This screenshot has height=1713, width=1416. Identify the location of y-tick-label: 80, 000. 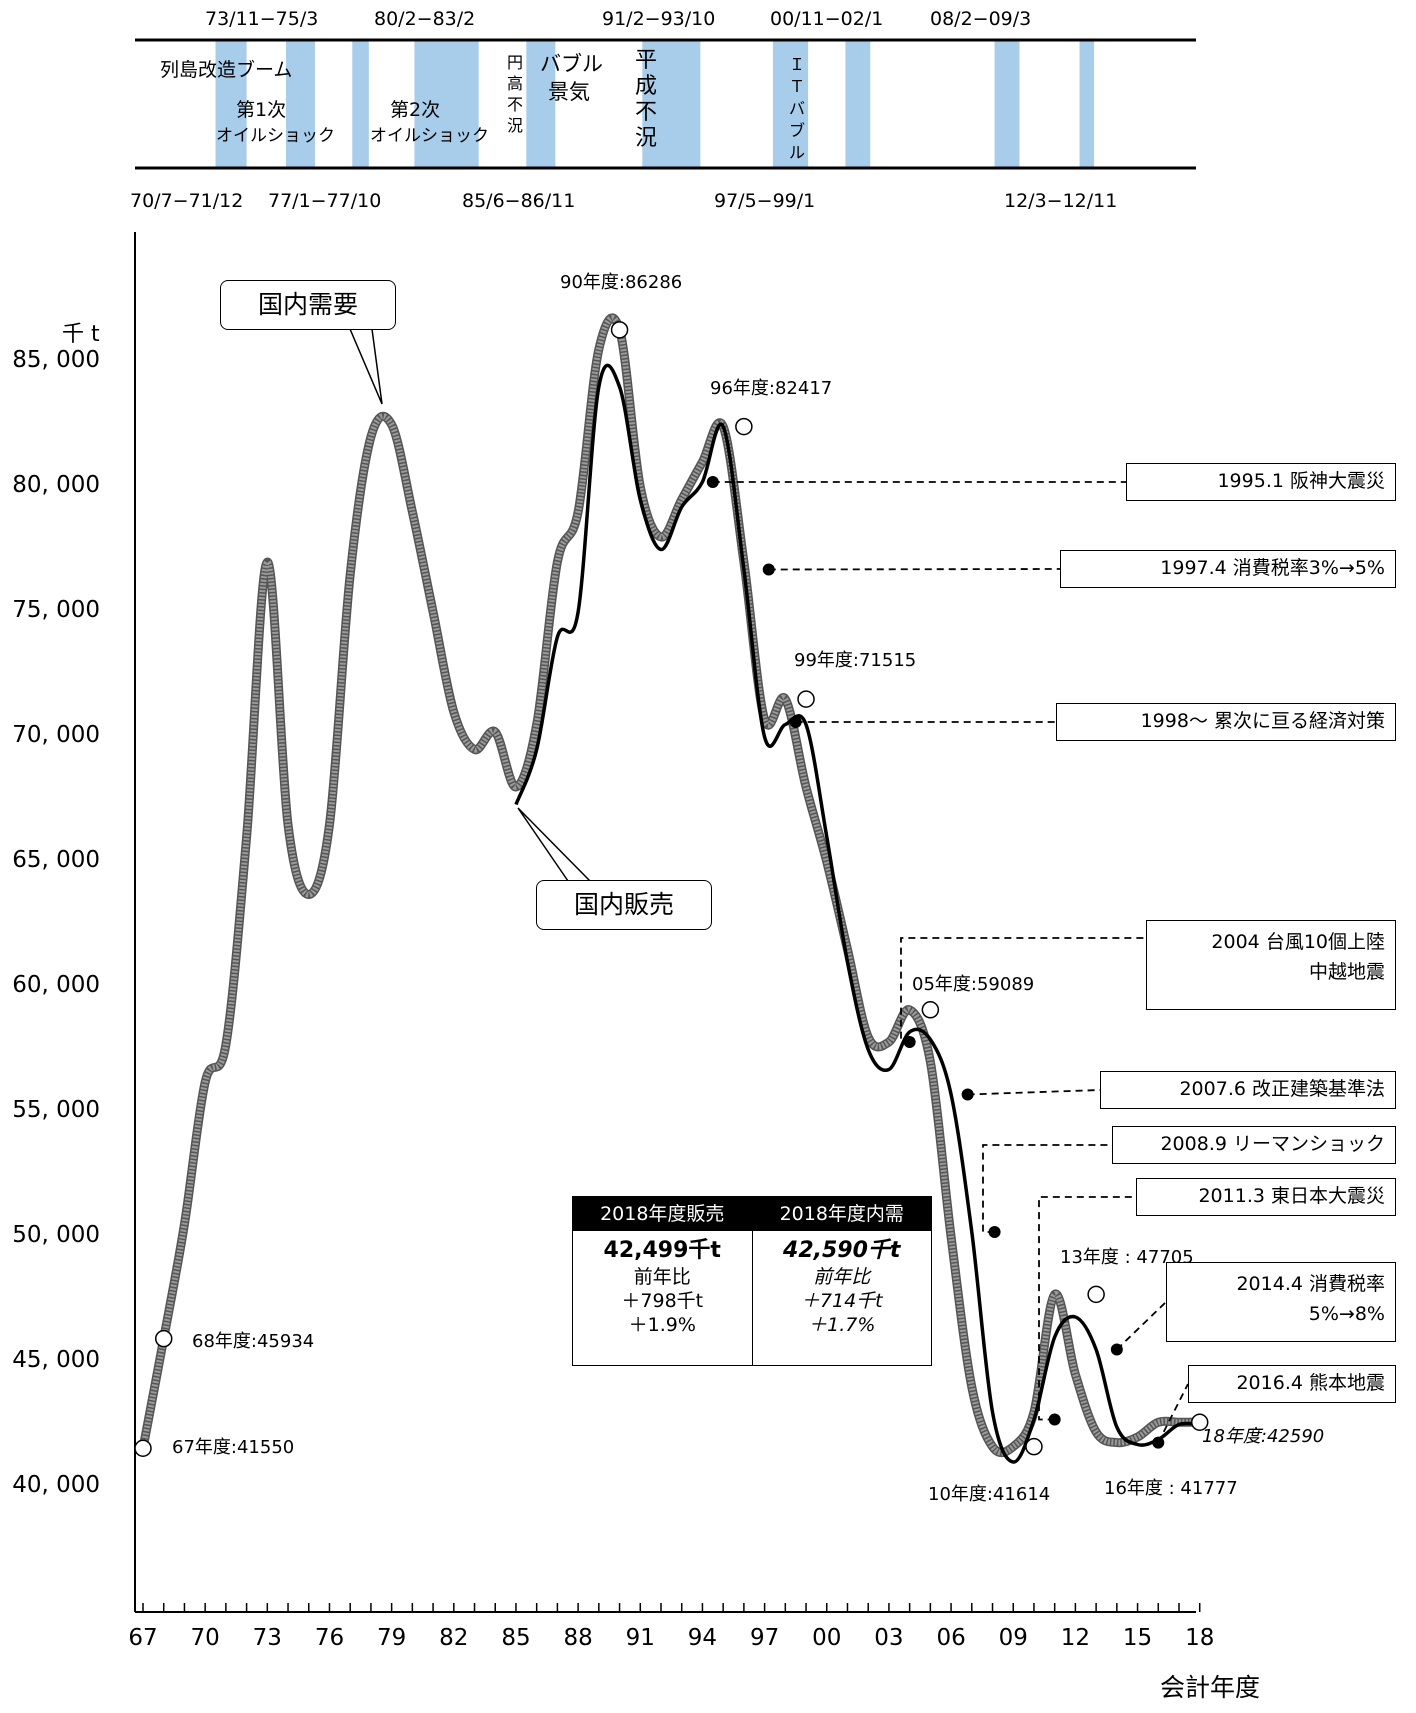
(56, 485).